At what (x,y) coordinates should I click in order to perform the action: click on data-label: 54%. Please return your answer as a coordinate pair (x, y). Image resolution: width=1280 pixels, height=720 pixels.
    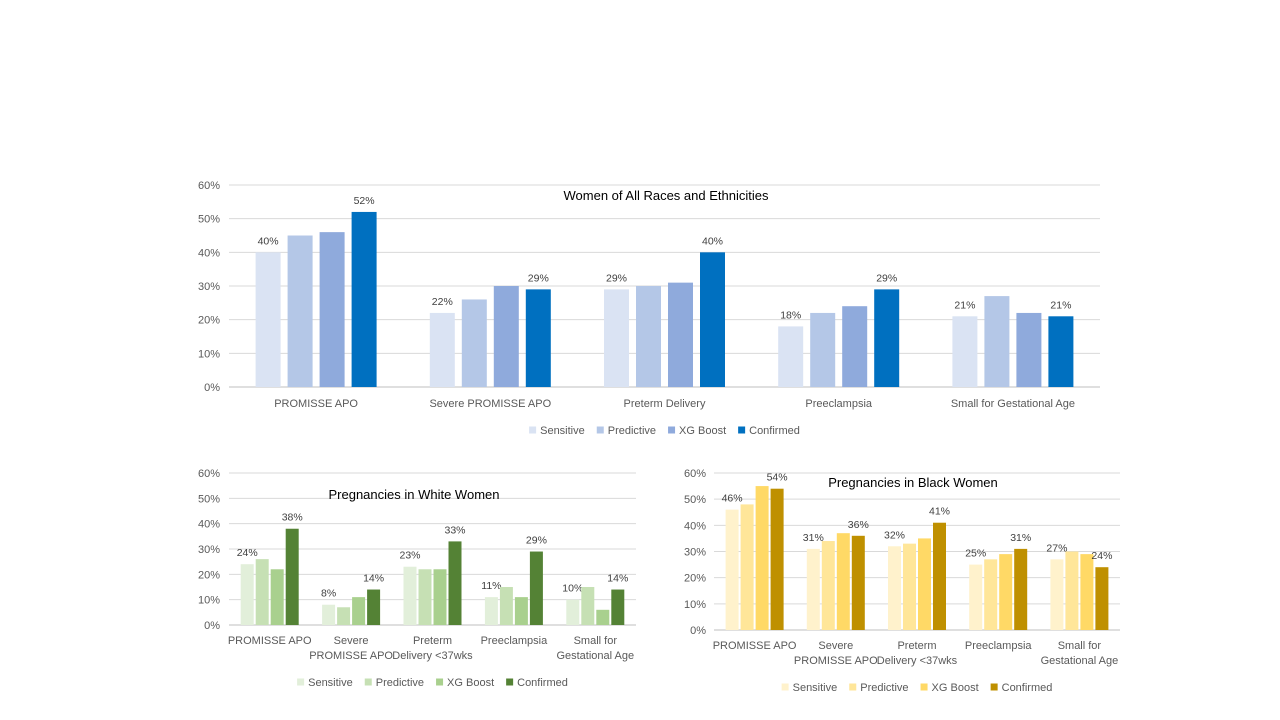
    Looking at the image, I should click on (777, 478).